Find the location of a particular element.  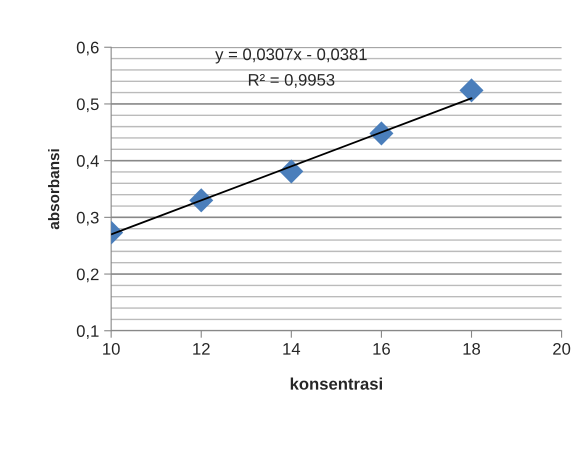

x-tick-label: 14 is located at coordinates (291, 349).